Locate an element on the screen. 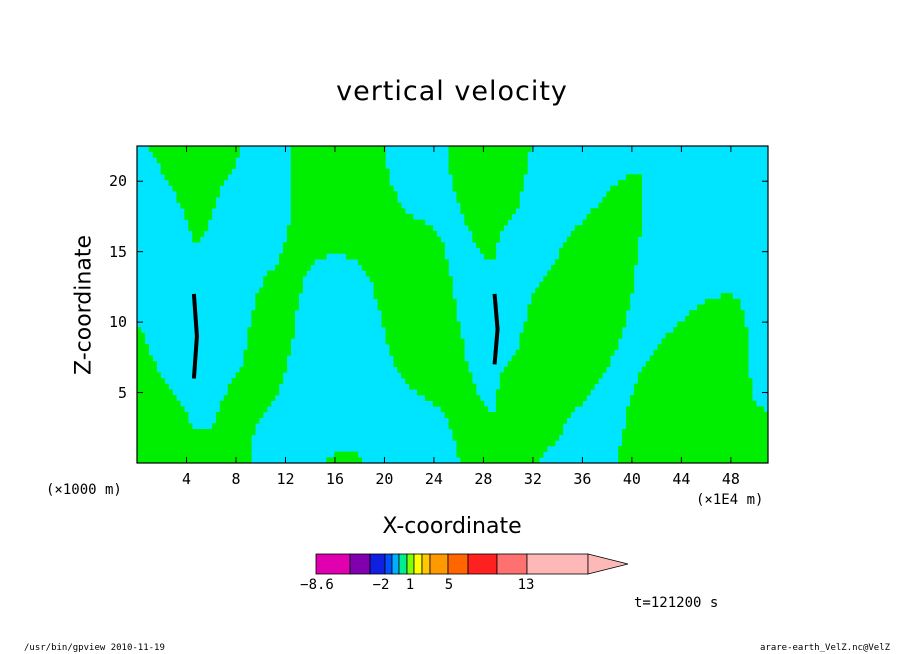 The width and height of the screenshot is (904, 654). colorbar-label: 13 is located at coordinates (526, 585).